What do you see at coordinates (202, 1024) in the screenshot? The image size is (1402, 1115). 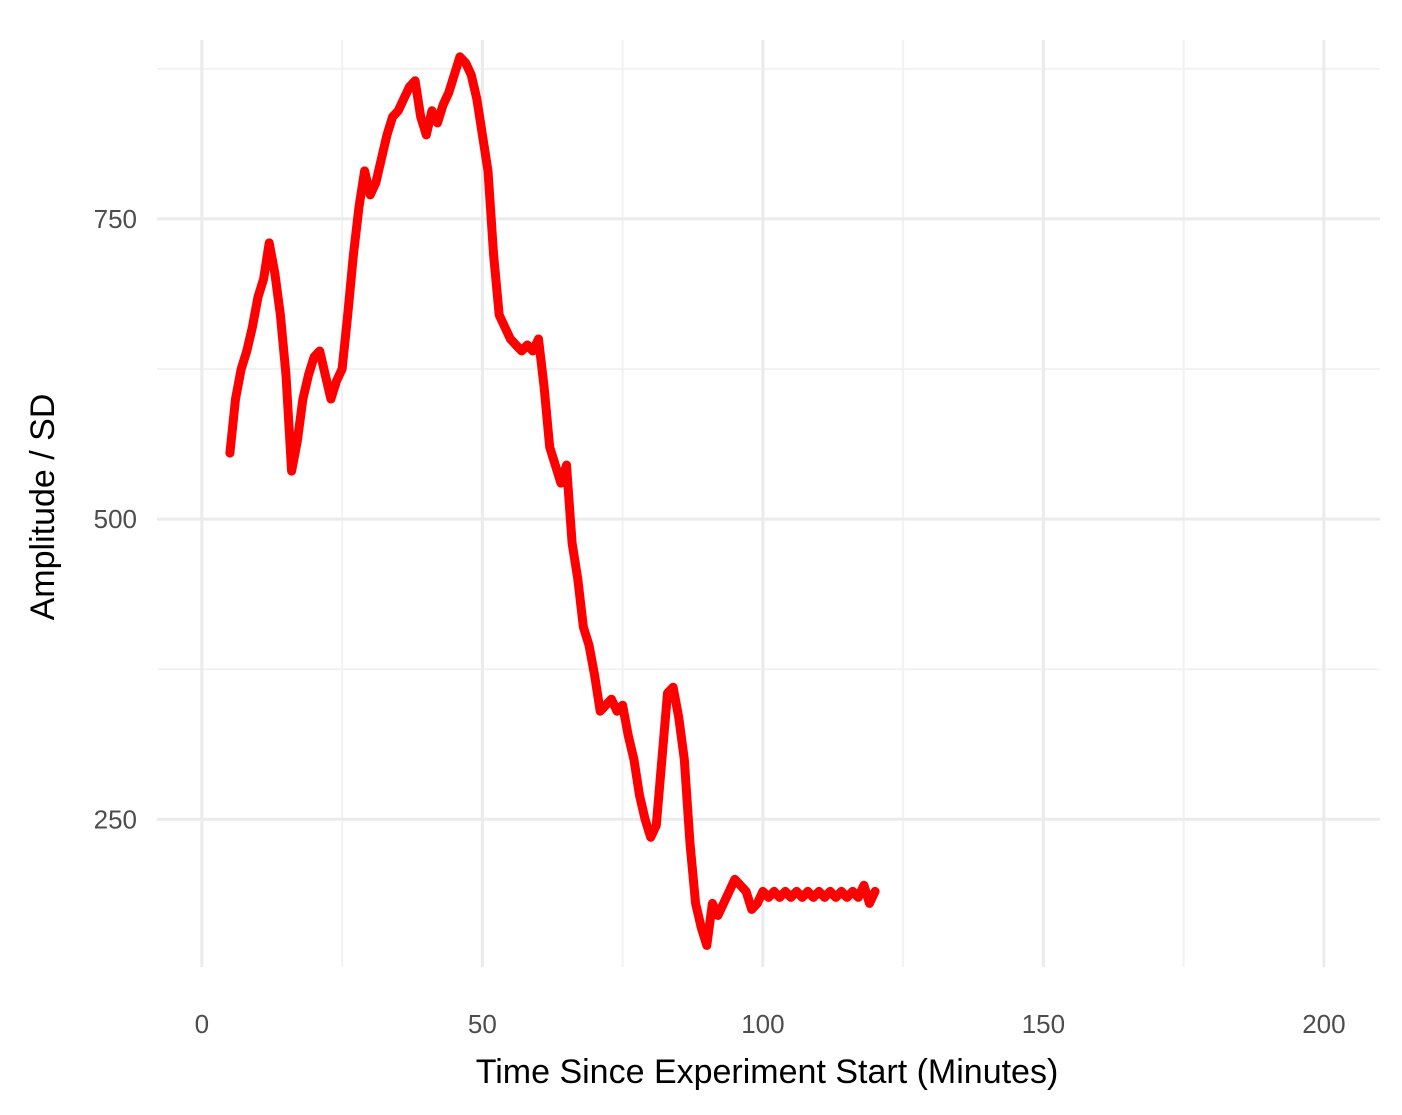 I see `x-tick-label: 0` at bounding box center [202, 1024].